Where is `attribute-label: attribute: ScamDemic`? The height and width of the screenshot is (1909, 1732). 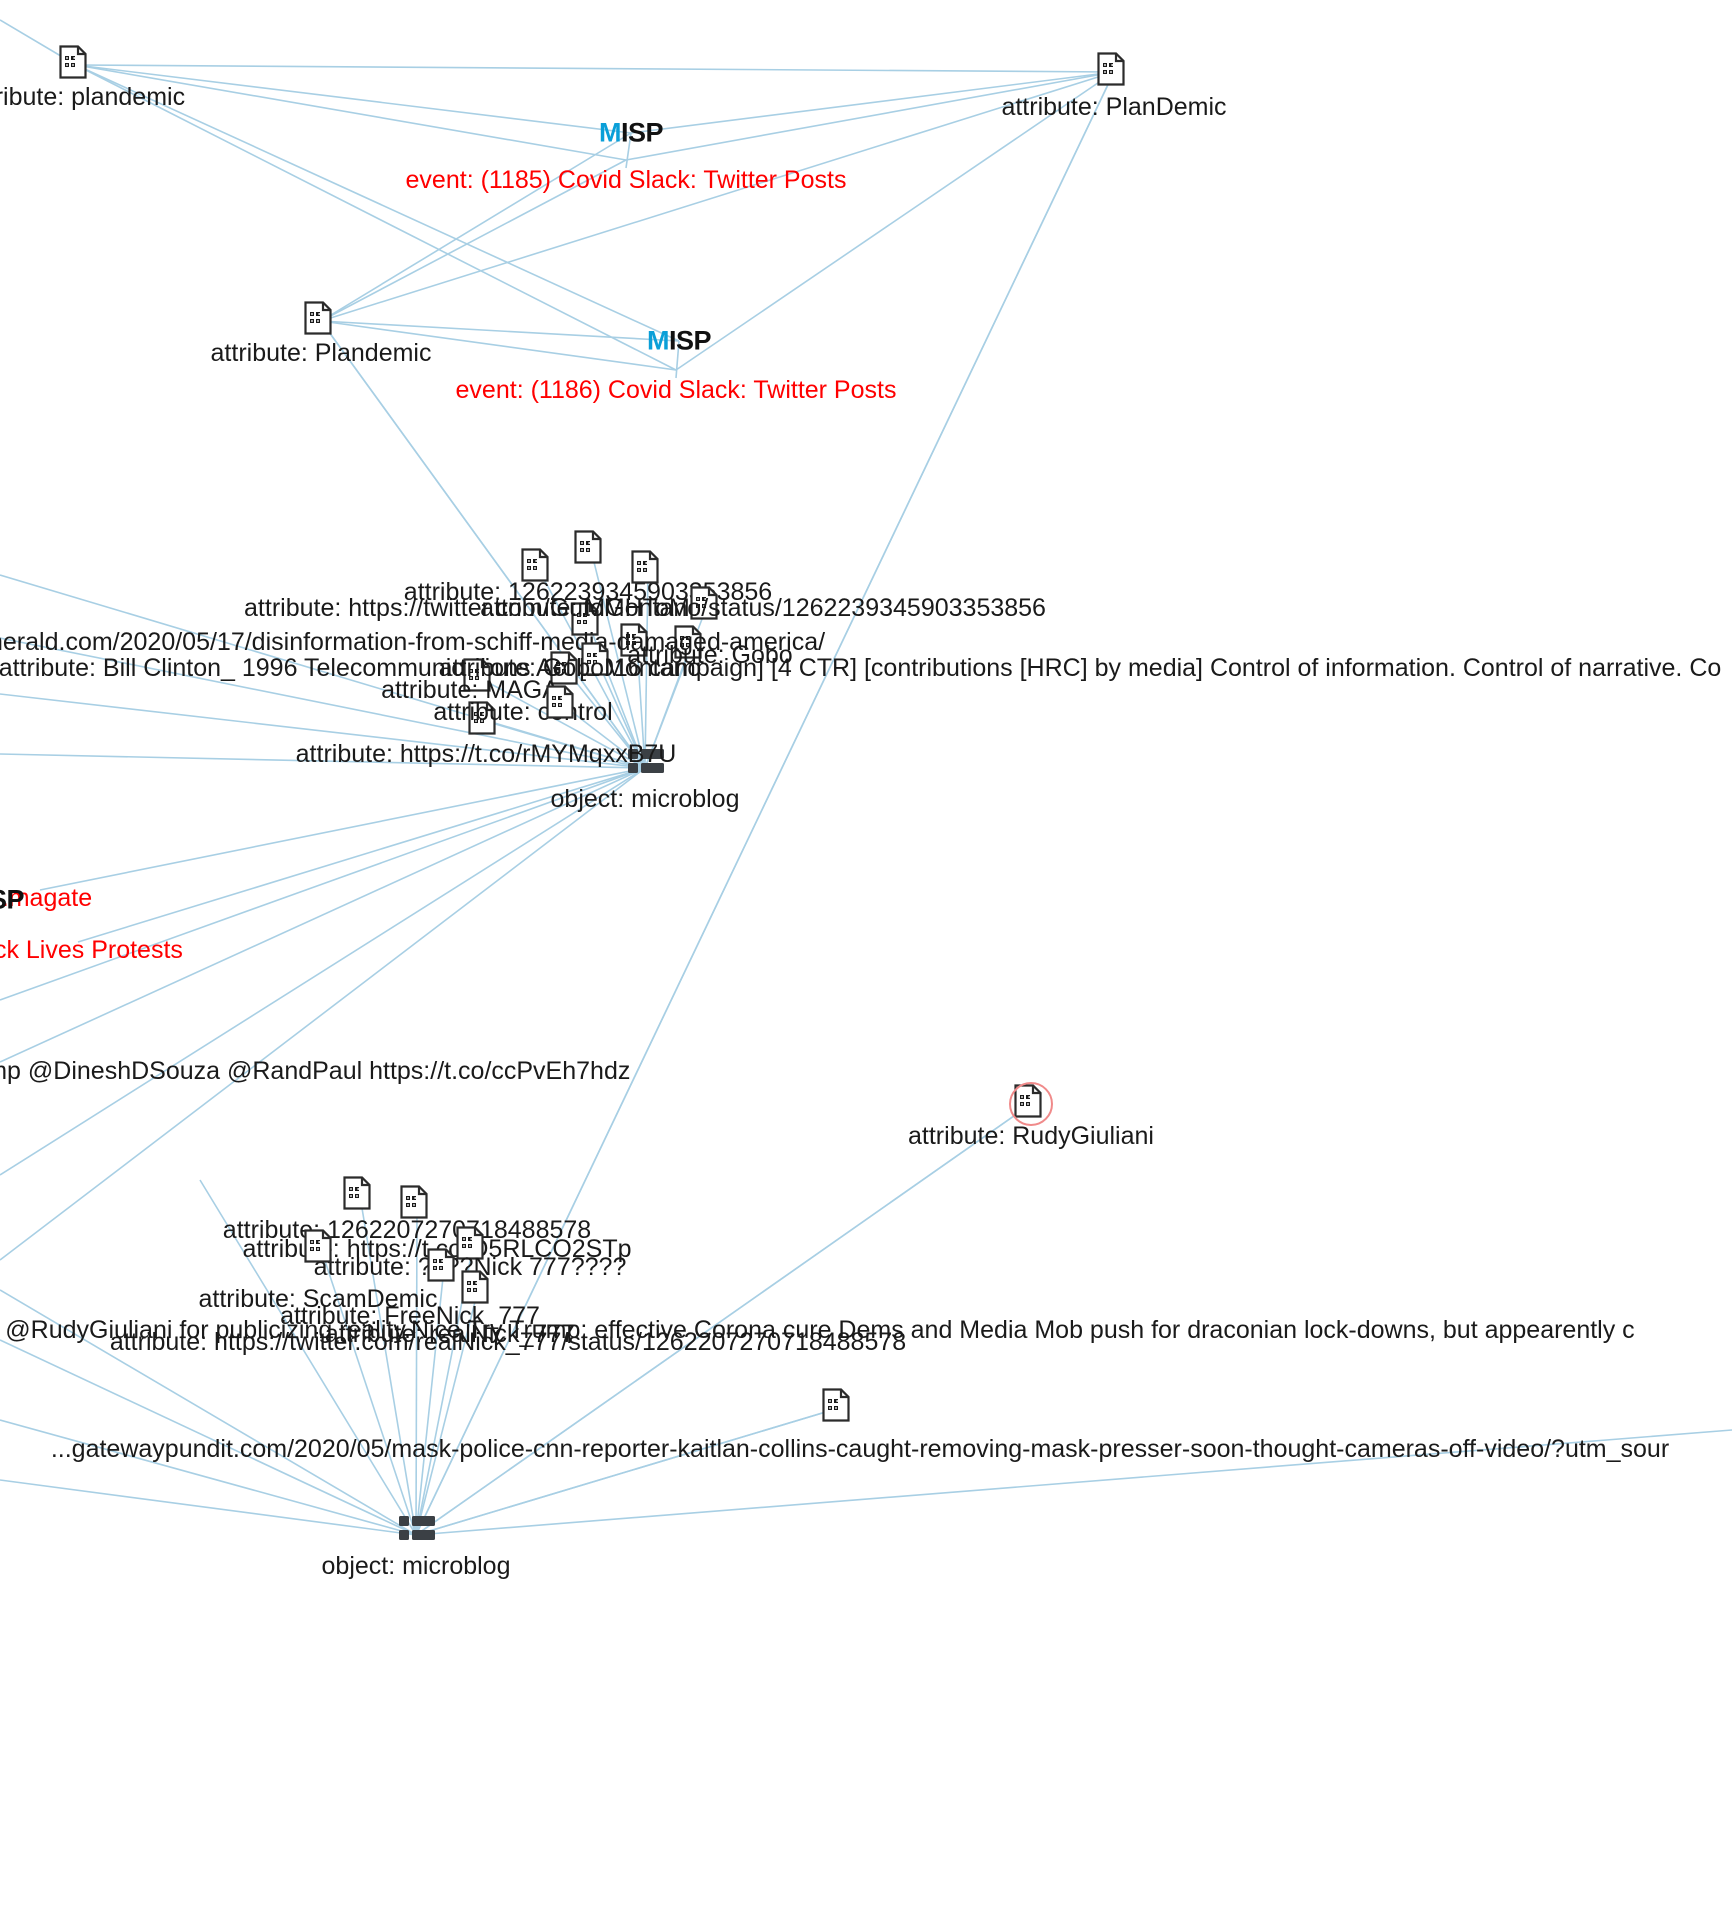
attribute-label: attribute: ScamDemic is located at coordinates (318, 1299).